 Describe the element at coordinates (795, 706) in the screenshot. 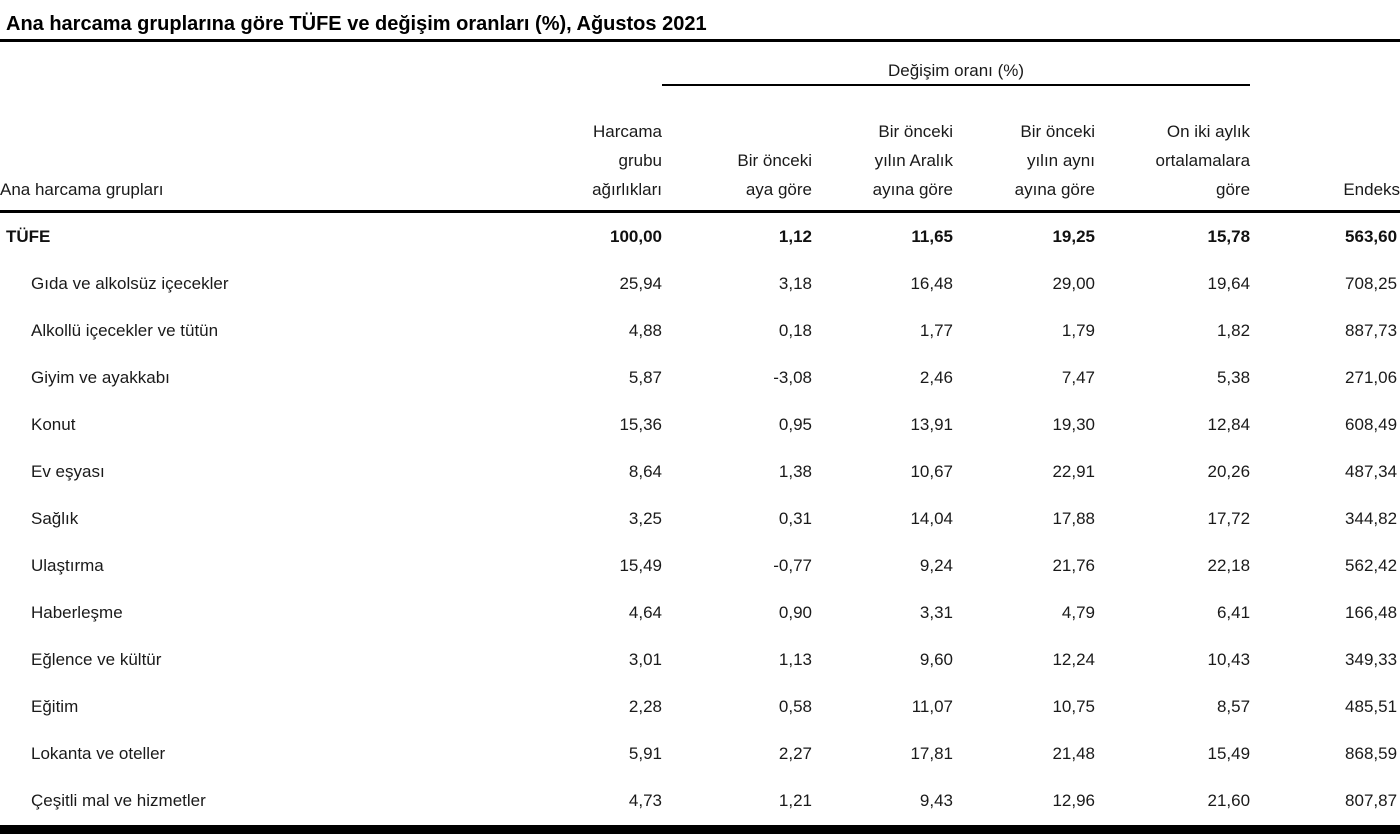

I see `cell-value: 0,58` at that location.